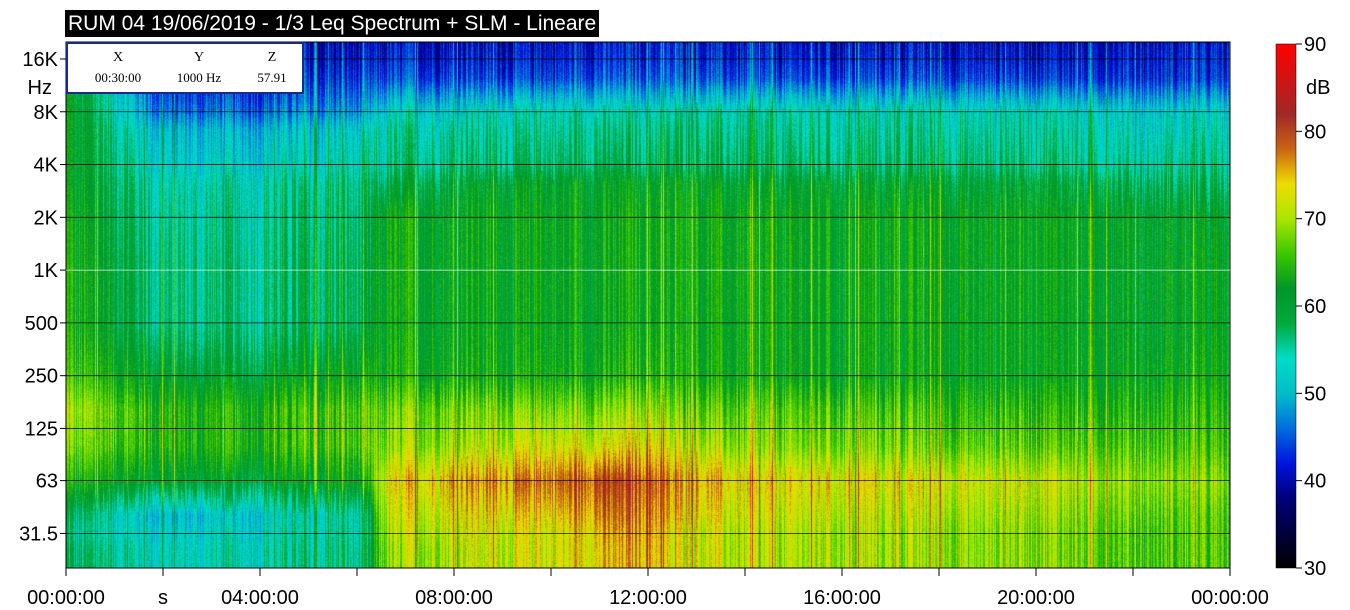 Image resolution: width=1350 pixels, height=610 pixels. I want to click on colorbar, so click(1286, 306).